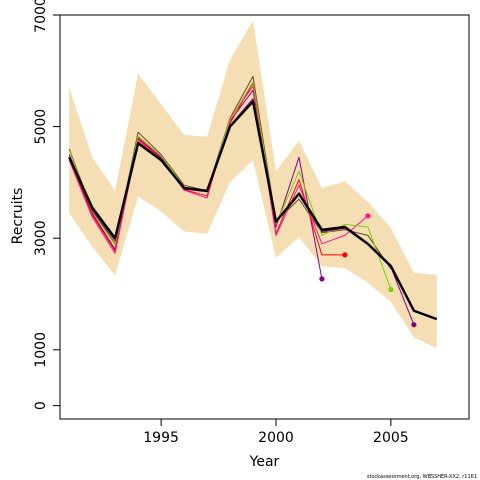  Describe the element at coordinates (264, 462) in the screenshot. I see `x-axis-title: Year` at that location.